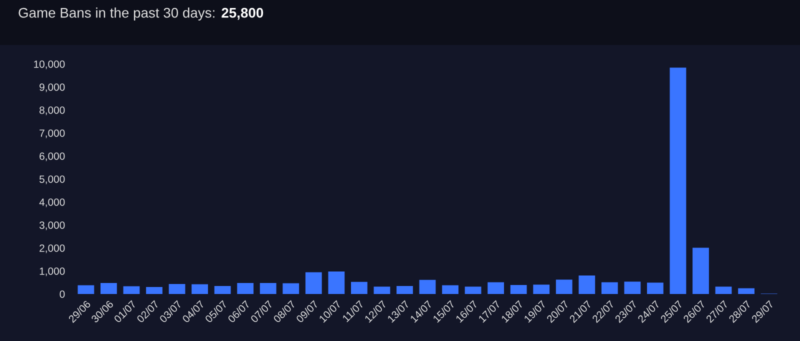  What do you see at coordinates (52, 111) in the screenshot?
I see `y-tick-label: 8,000` at bounding box center [52, 111].